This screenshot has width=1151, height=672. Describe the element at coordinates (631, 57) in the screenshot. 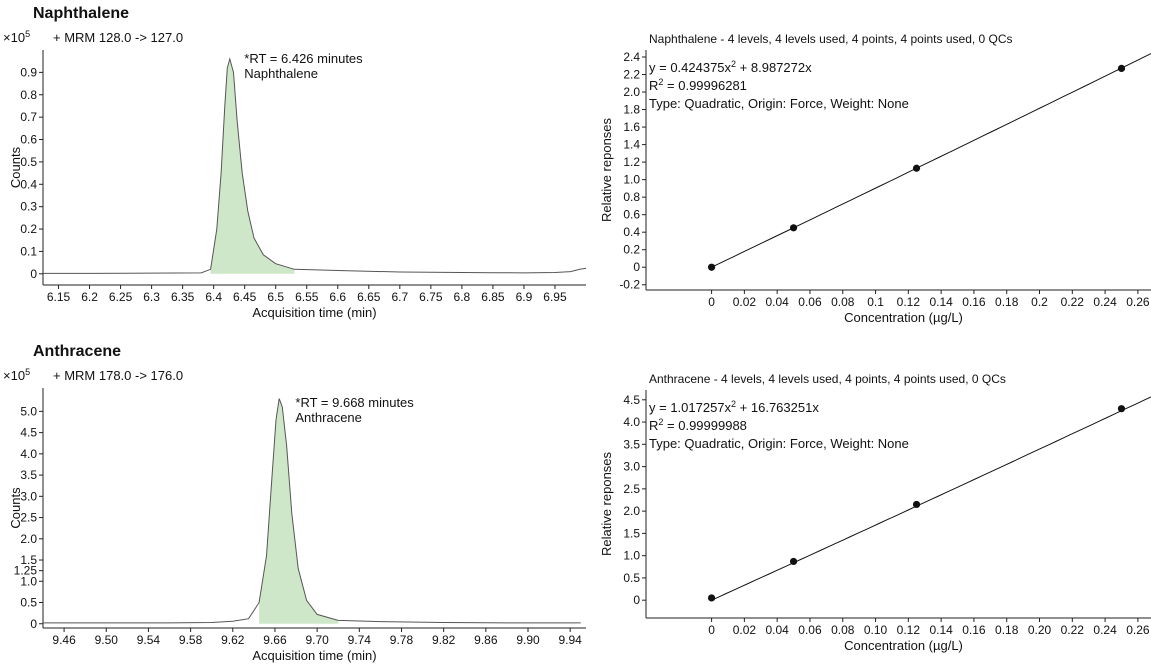

I see `y-tick-label: 2.4` at that location.